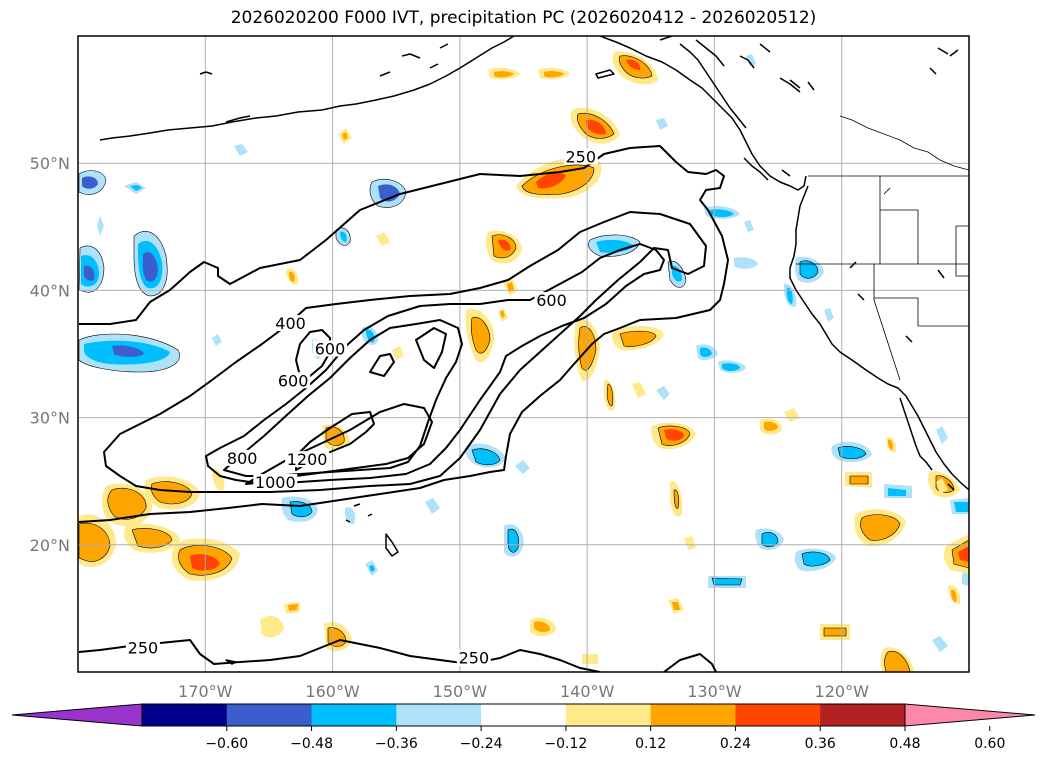 The width and height of the screenshot is (1047, 765). Describe the element at coordinates (339, 655) in the screenshot. I see `contour-250-south` at that location.